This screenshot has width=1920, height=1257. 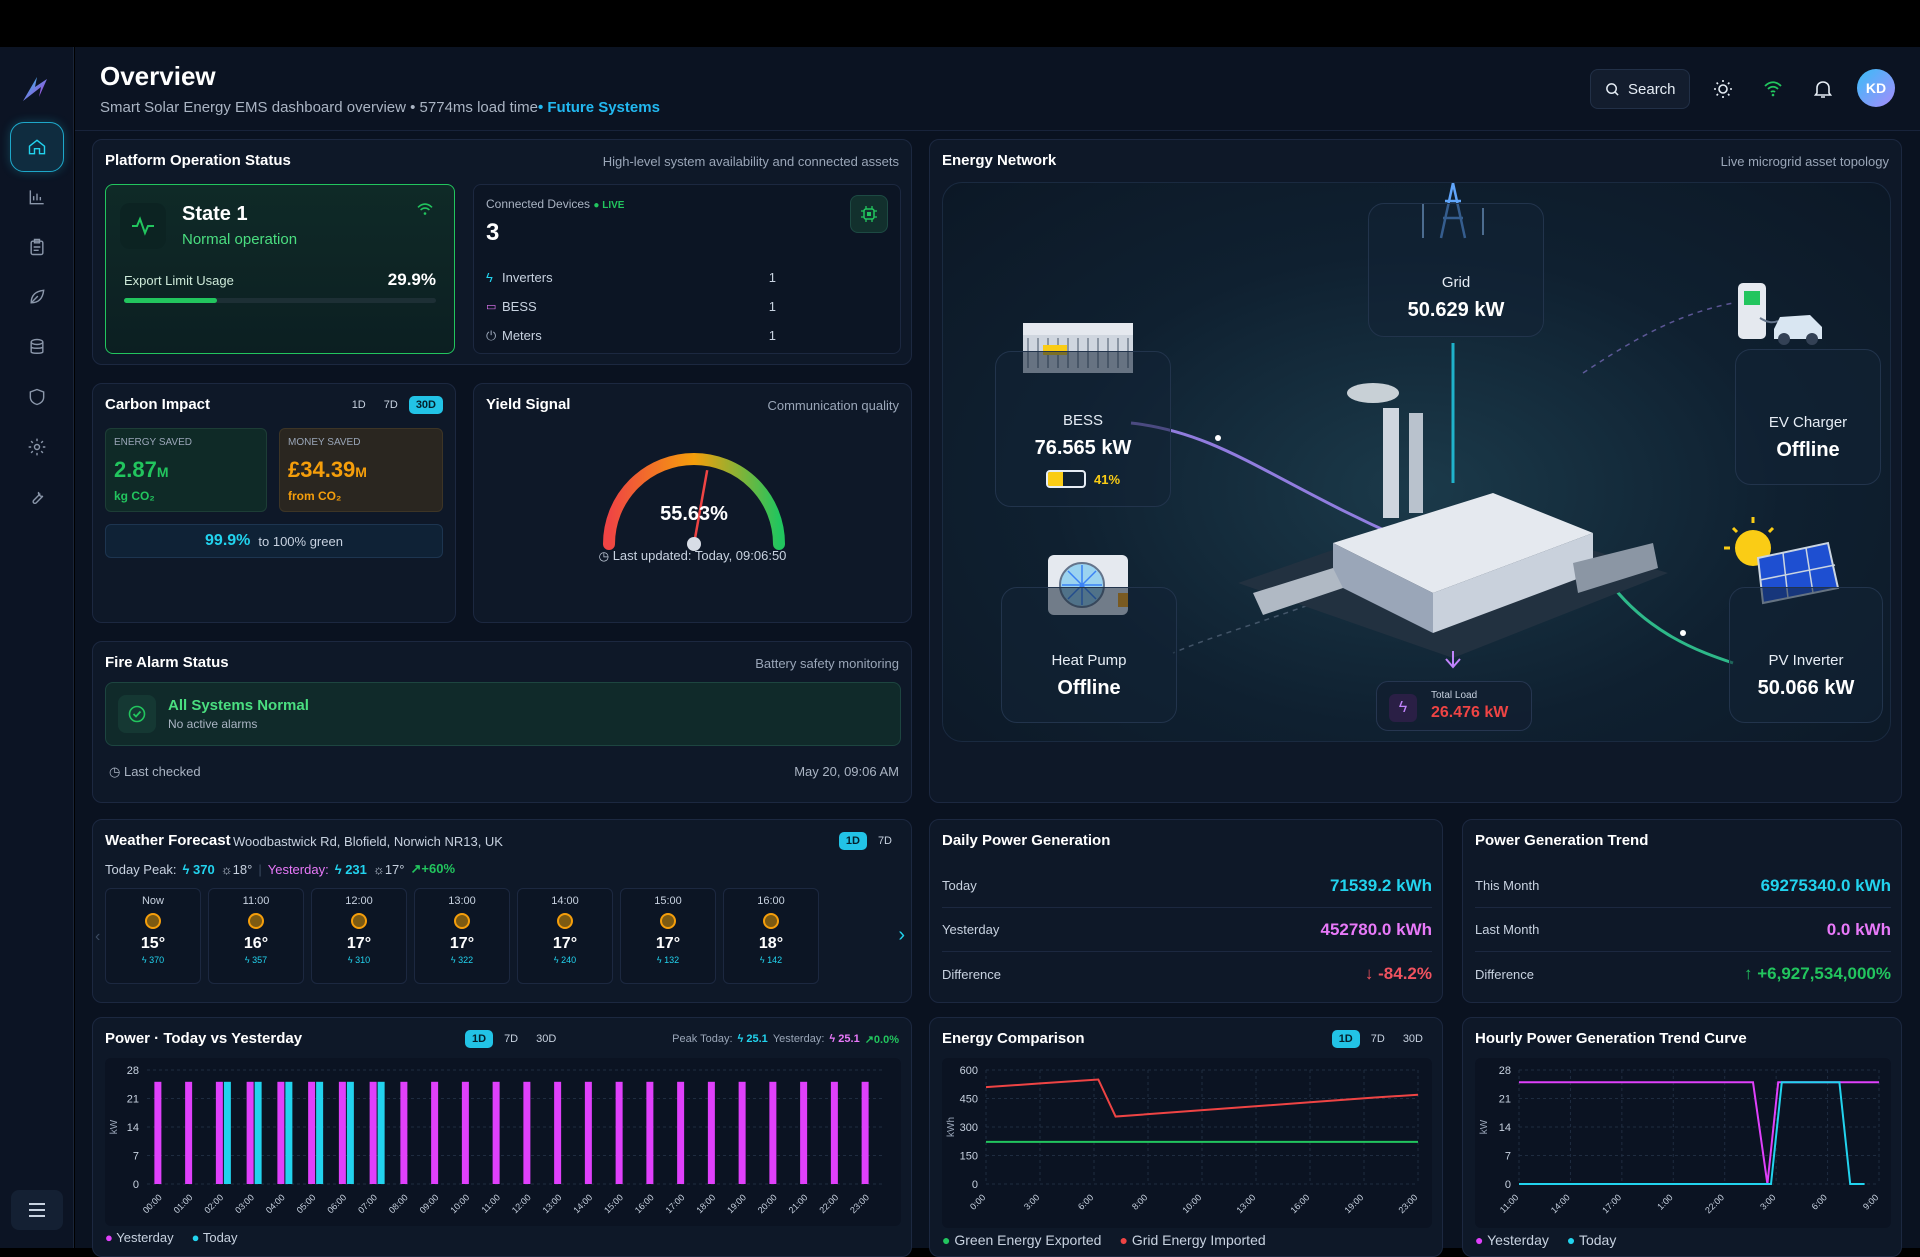 I want to click on y-tick-label: 300, so click(x=969, y=1128).